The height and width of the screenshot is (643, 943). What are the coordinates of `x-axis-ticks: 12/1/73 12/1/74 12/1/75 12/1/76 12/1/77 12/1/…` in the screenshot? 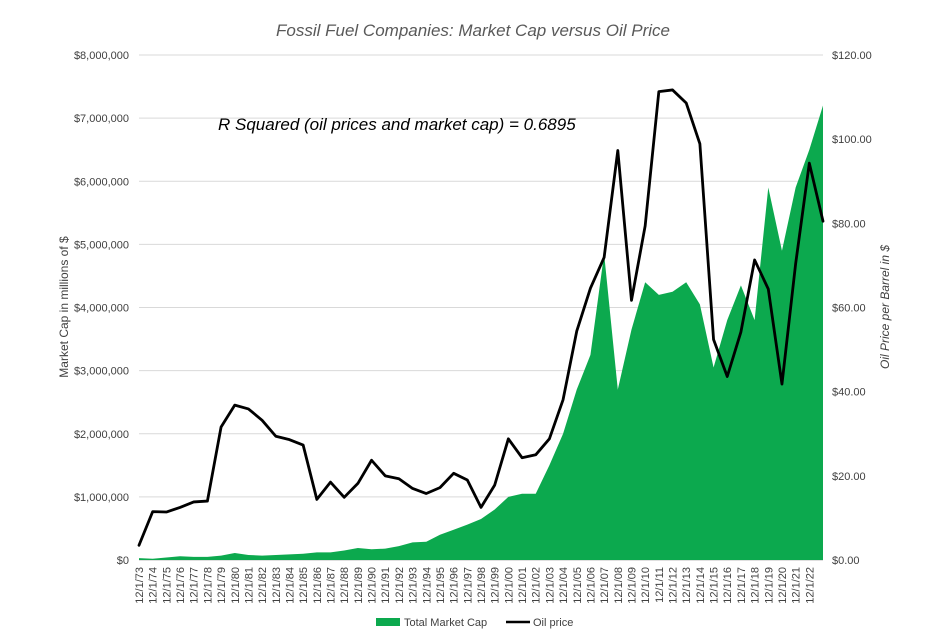 It's located at (475, 585).